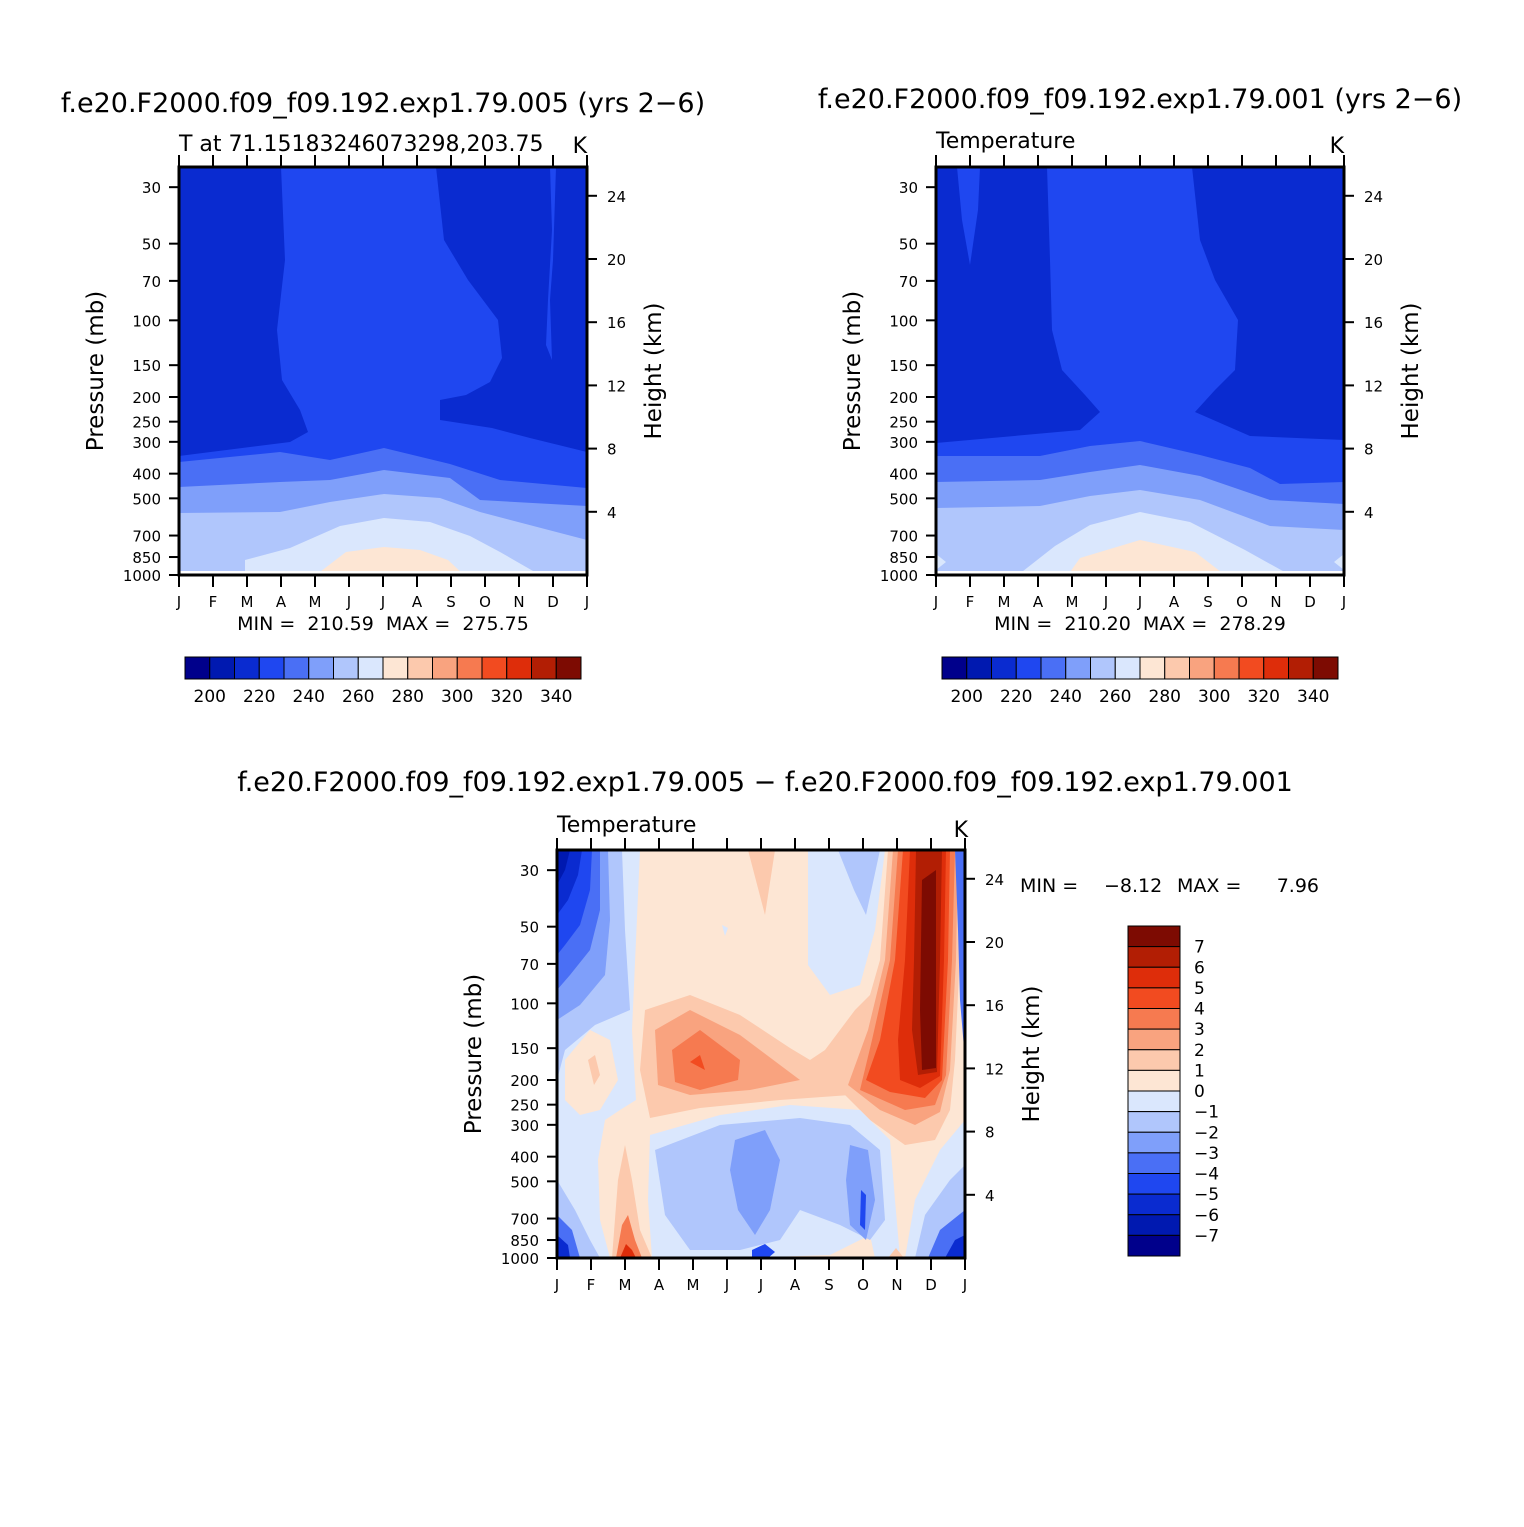 Image resolution: width=1524 pixels, height=1527 pixels. Describe the element at coordinates (529, 965) in the screenshot. I see `y-tick-label: 70` at that location.